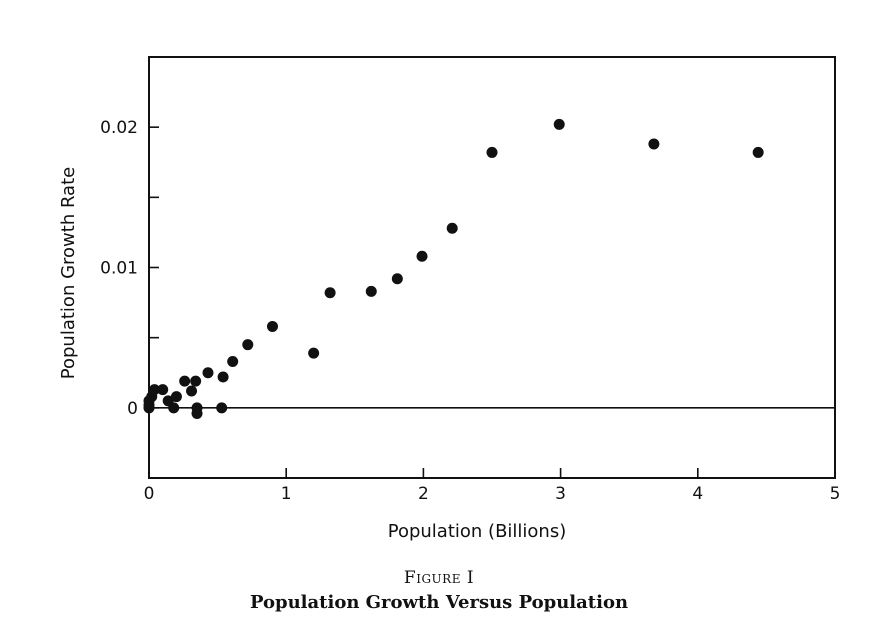 The image size is (878, 630). What do you see at coordinates (423, 494) in the screenshot?
I see `x-tick-label: 2` at bounding box center [423, 494].